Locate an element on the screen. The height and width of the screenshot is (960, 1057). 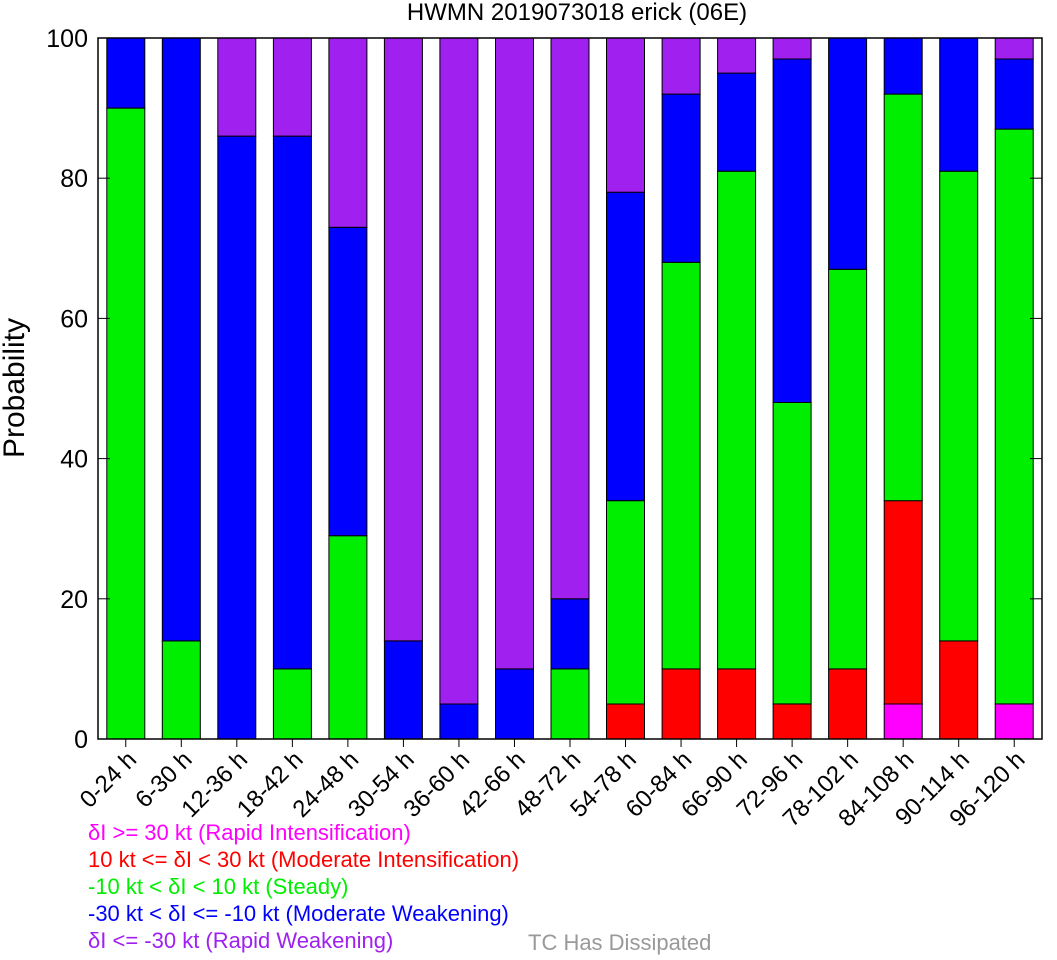
chart-title: HWMN 2019073018 erick (06E) is located at coordinates (577, 13).